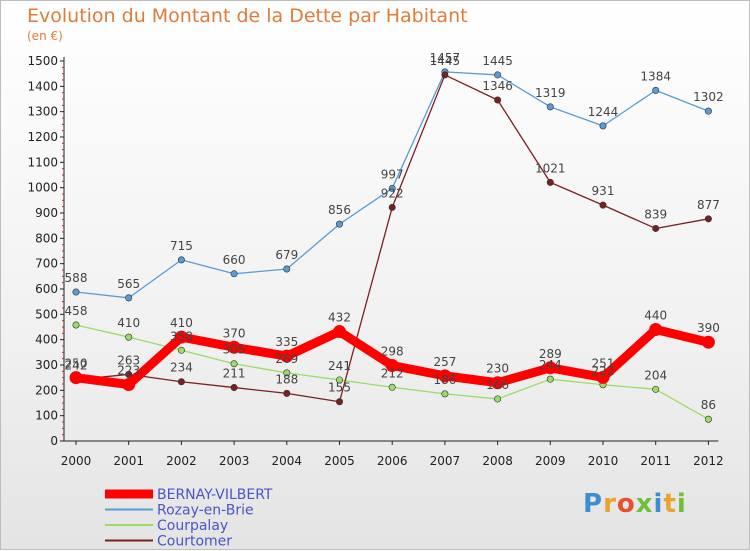 The width and height of the screenshot is (750, 551). I want to click on data-label: 204, so click(655, 375).